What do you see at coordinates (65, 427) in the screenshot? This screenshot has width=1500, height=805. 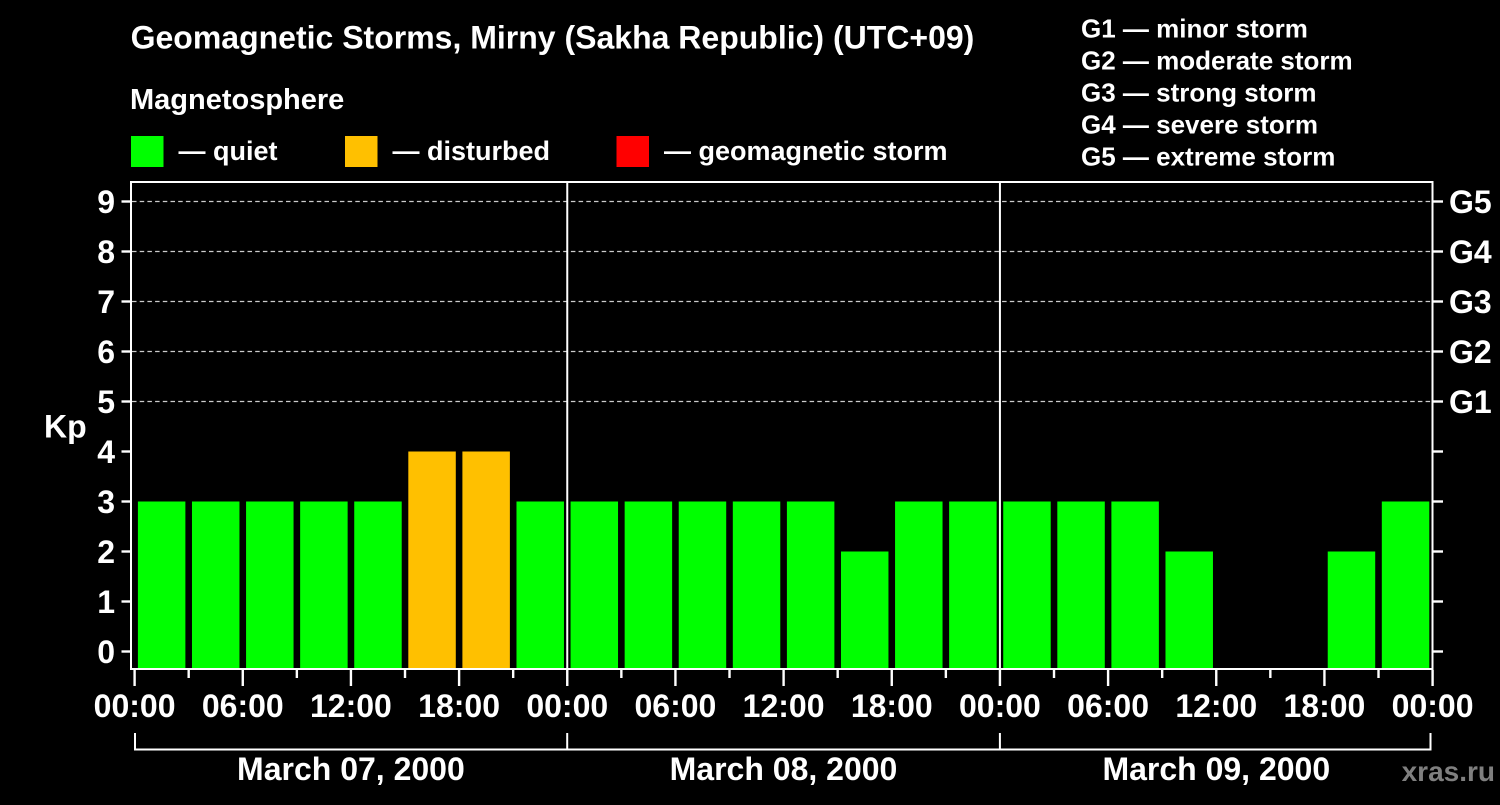 I see `svg-text: Kp` at bounding box center [65, 427].